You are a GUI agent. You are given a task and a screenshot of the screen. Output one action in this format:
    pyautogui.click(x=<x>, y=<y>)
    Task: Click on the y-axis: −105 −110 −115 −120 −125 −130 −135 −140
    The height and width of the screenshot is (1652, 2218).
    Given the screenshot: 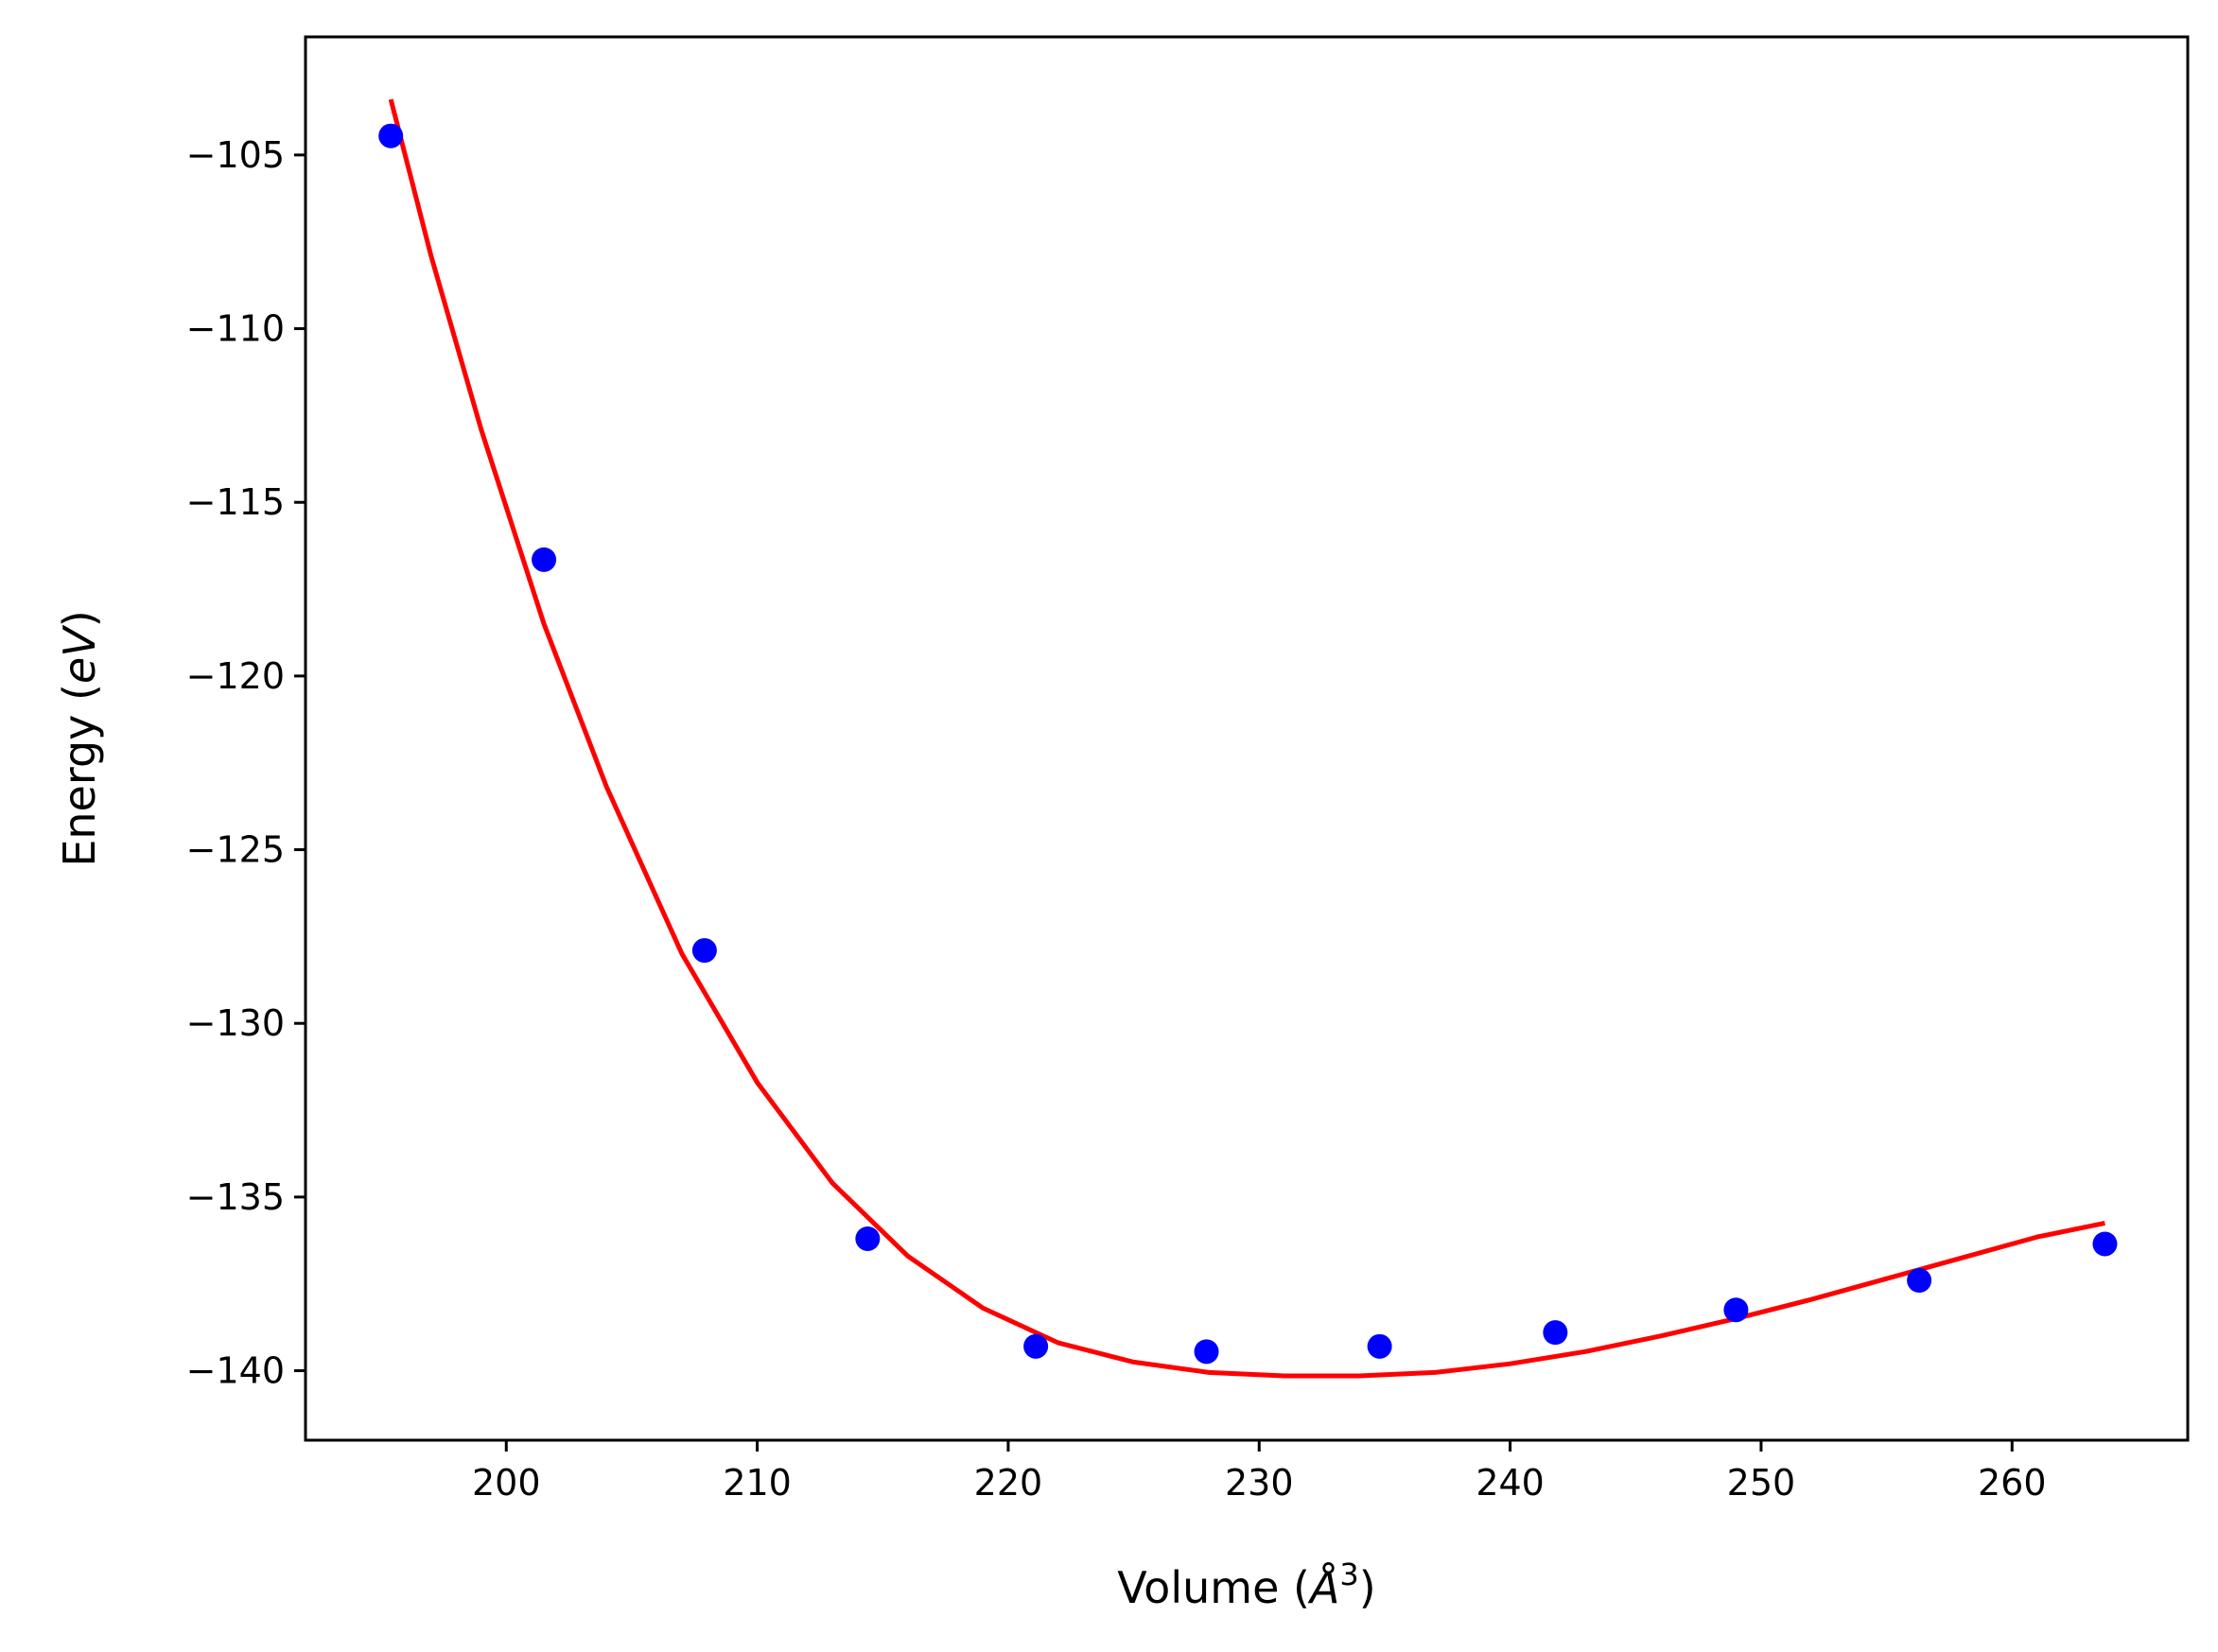 What is the action you would take?
    pyautogui.click(x=246, y=763)
    